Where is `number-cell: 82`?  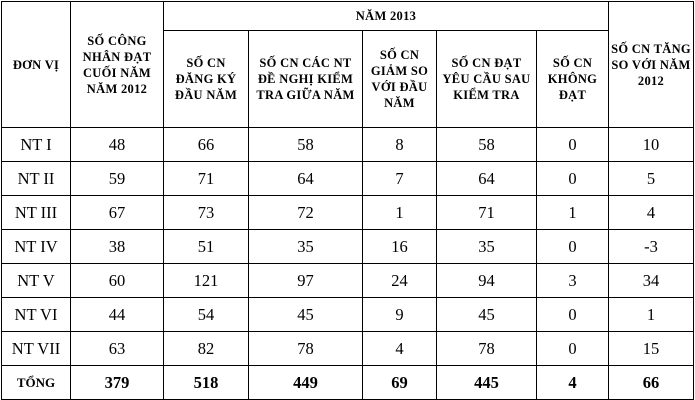 number-cell: 82 is located at coordinates (206, 348).